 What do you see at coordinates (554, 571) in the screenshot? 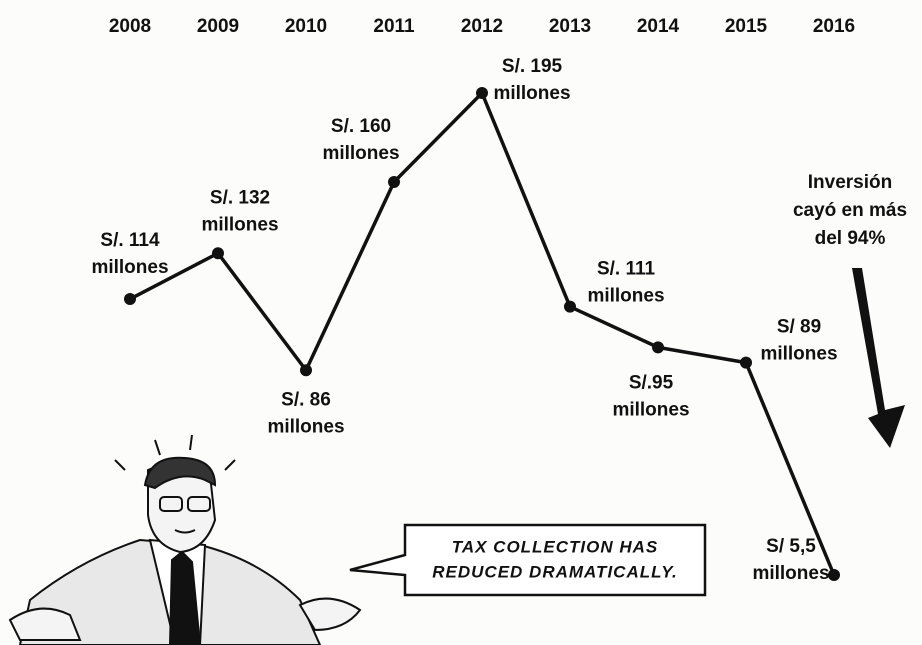
I see `speech-text: REDUCED DRAMATICALLY.` at bounding box center [554, 571].